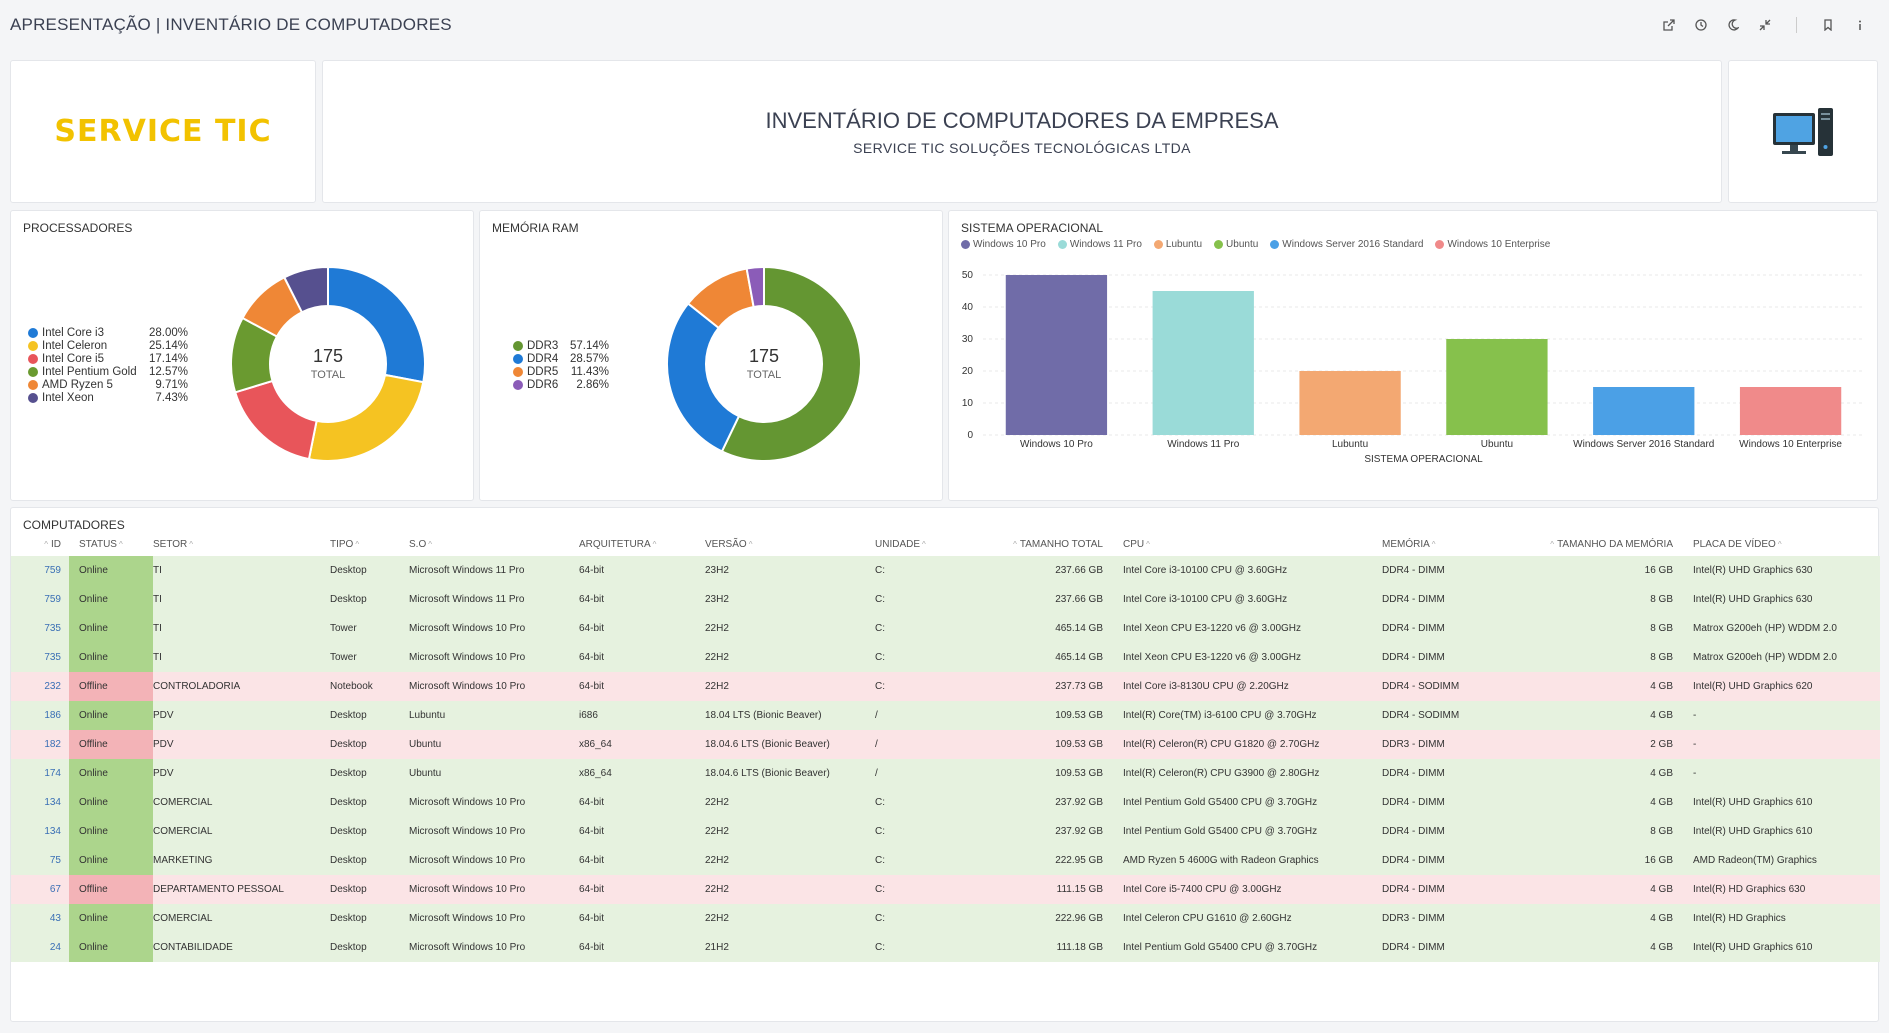  Describe the element at coordinates (790, 570) in the screenshot. I see `cell-vers-o: 23H2` at that location.